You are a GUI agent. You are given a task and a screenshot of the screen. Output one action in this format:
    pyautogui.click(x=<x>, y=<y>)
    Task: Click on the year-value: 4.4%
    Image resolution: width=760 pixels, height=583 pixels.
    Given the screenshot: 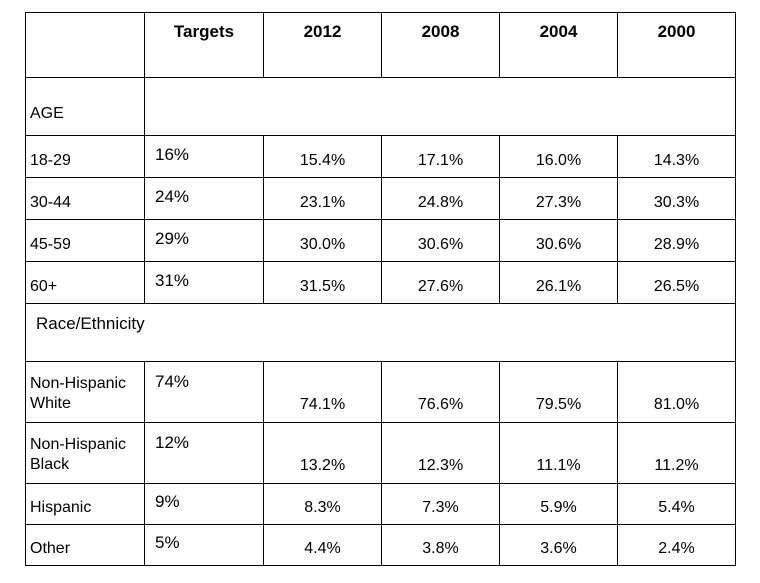 What is the action you would take?
    pyautogui.click(x=322, y=548)
    